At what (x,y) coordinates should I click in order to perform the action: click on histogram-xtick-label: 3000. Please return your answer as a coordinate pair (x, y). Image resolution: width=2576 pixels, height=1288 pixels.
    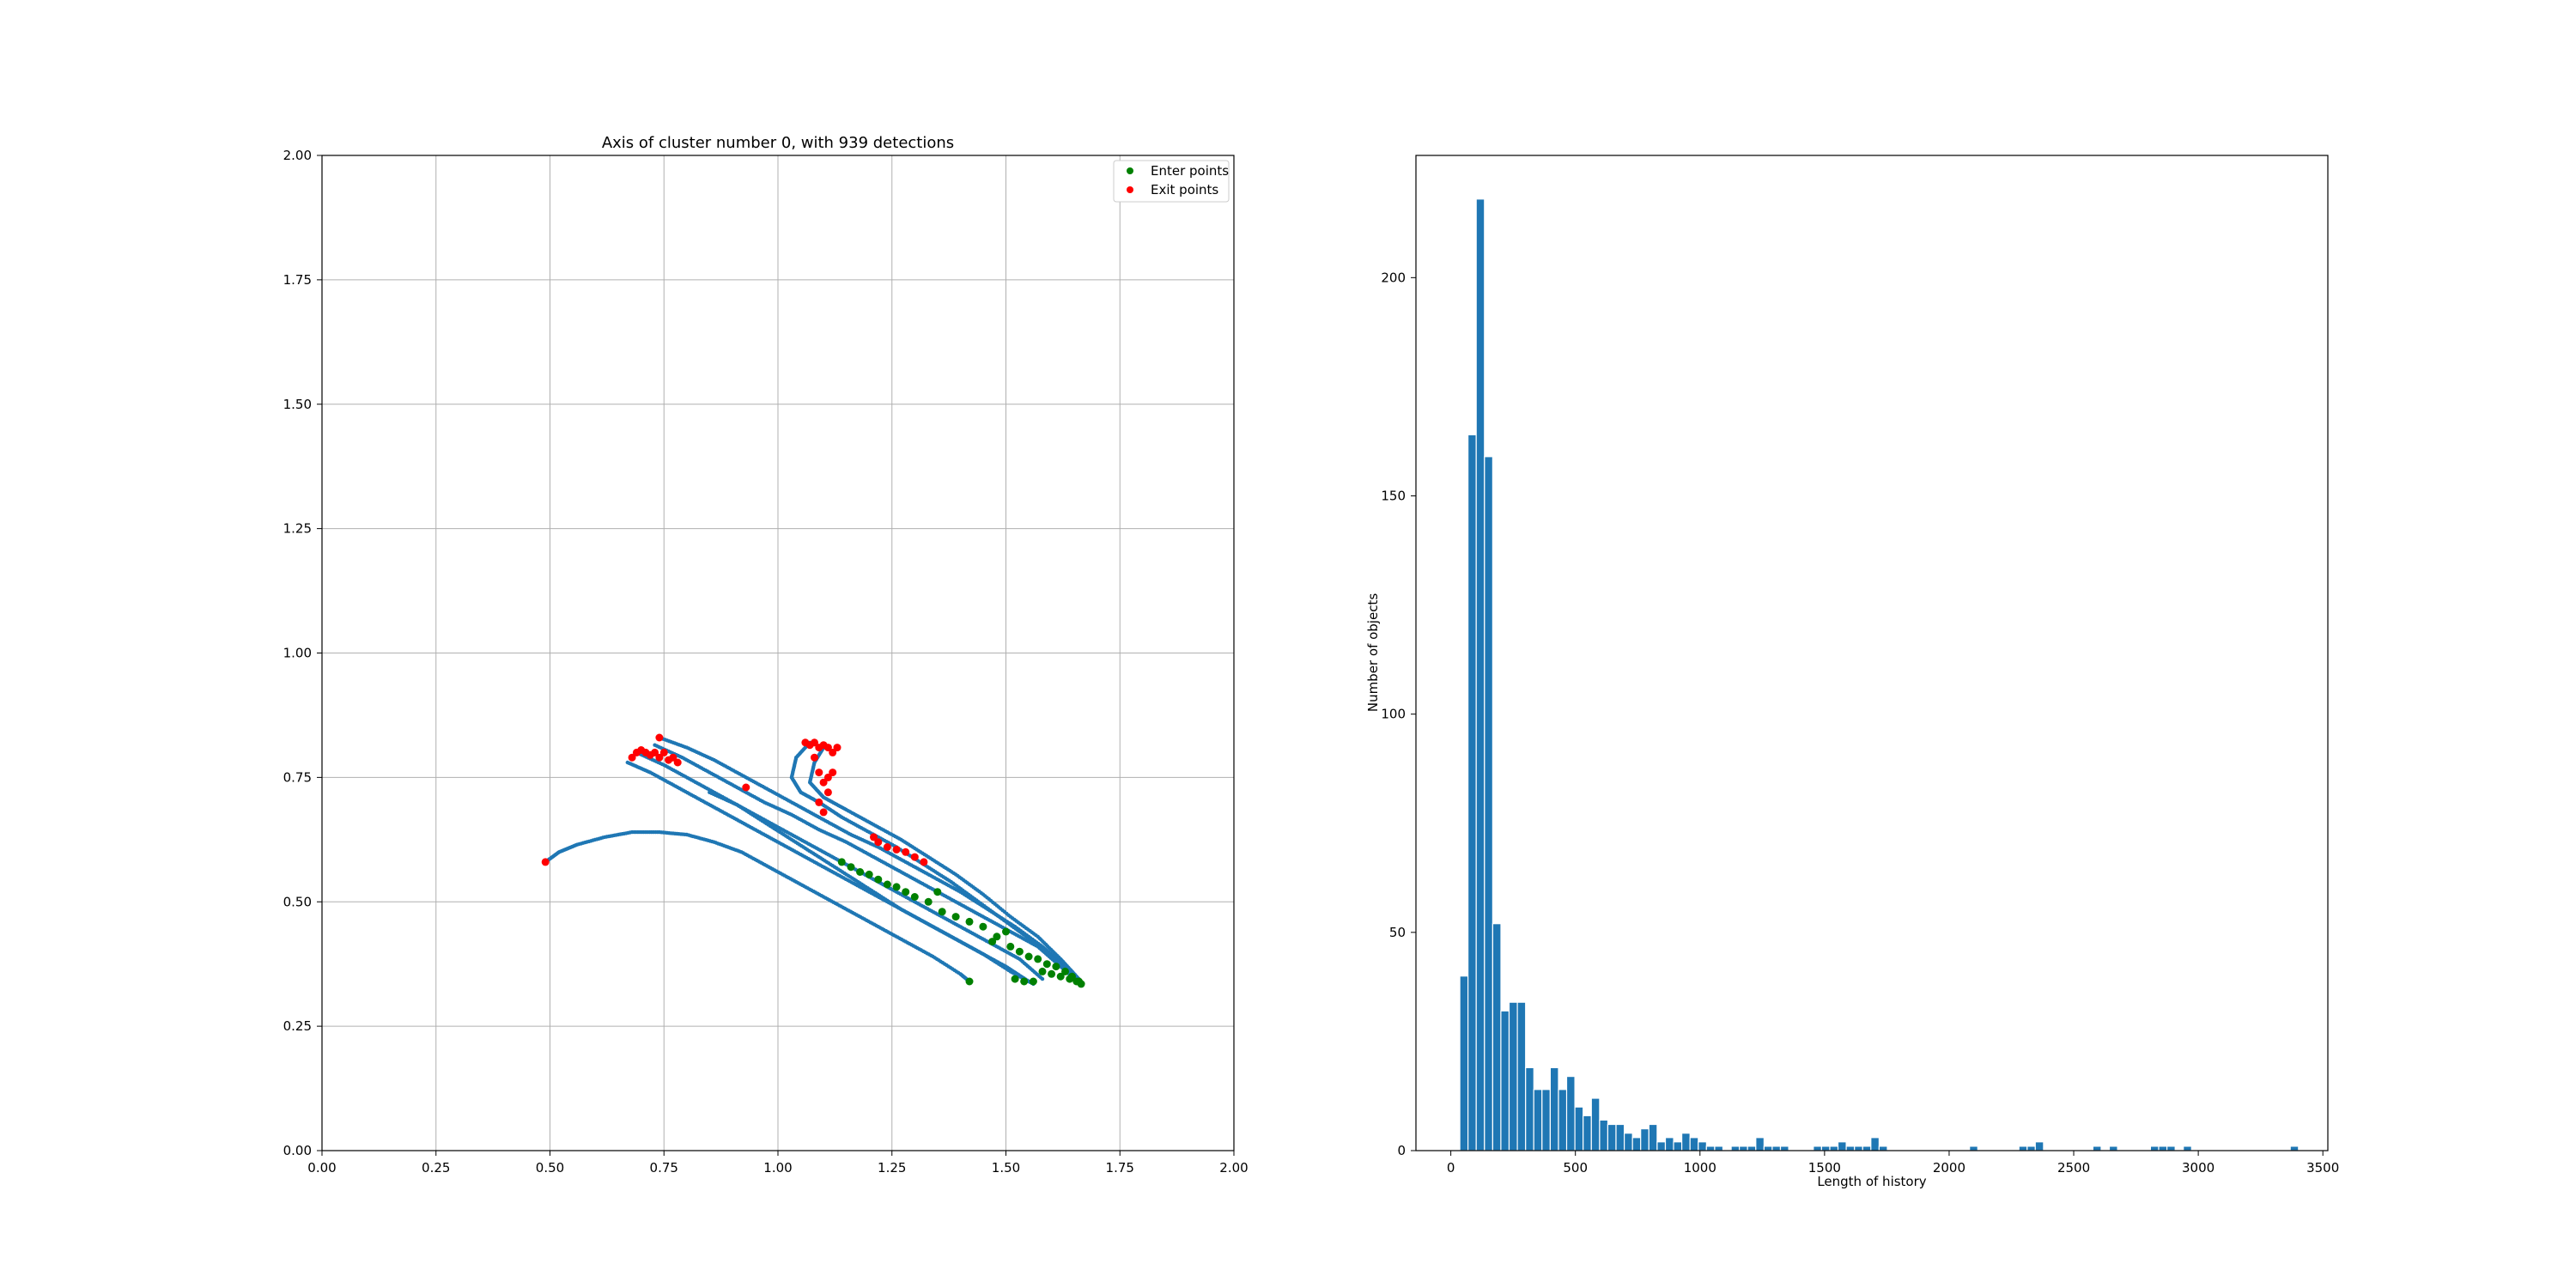
    Looking at the image, I should click on (2199, 1168).